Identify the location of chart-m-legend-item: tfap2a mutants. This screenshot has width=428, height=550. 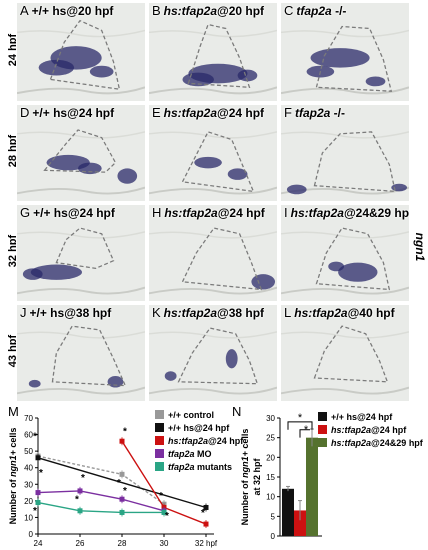
(193, 467).